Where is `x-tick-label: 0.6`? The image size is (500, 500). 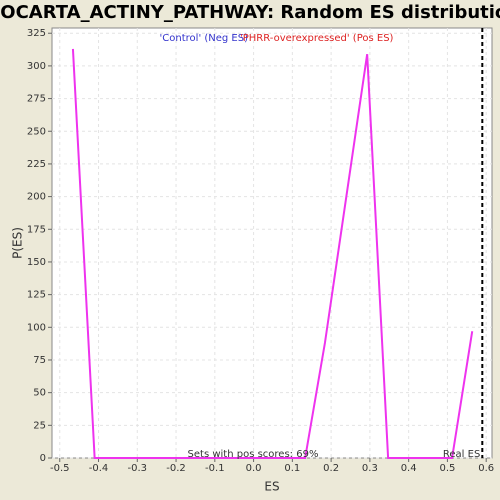 x-tick-label: 0.6 is located at coordinates (486, 468).